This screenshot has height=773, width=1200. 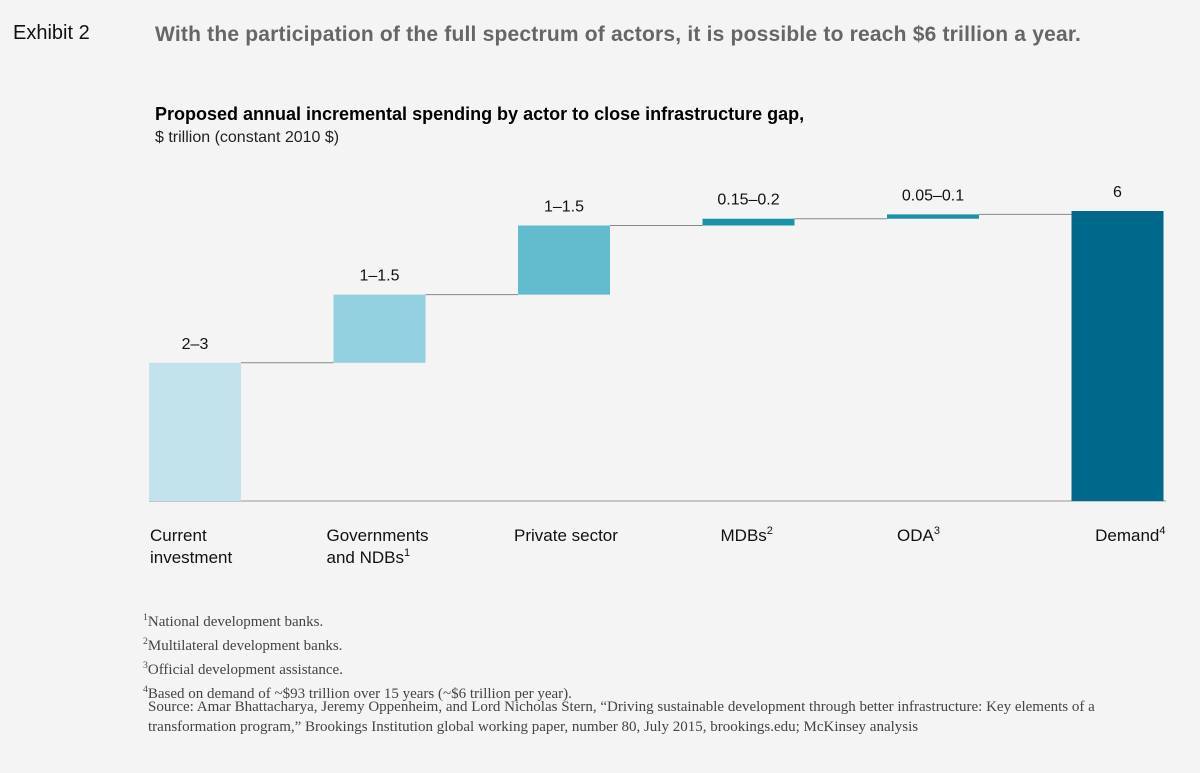 I want to click on footnote-marker: 2, so click(x=770, y=531).